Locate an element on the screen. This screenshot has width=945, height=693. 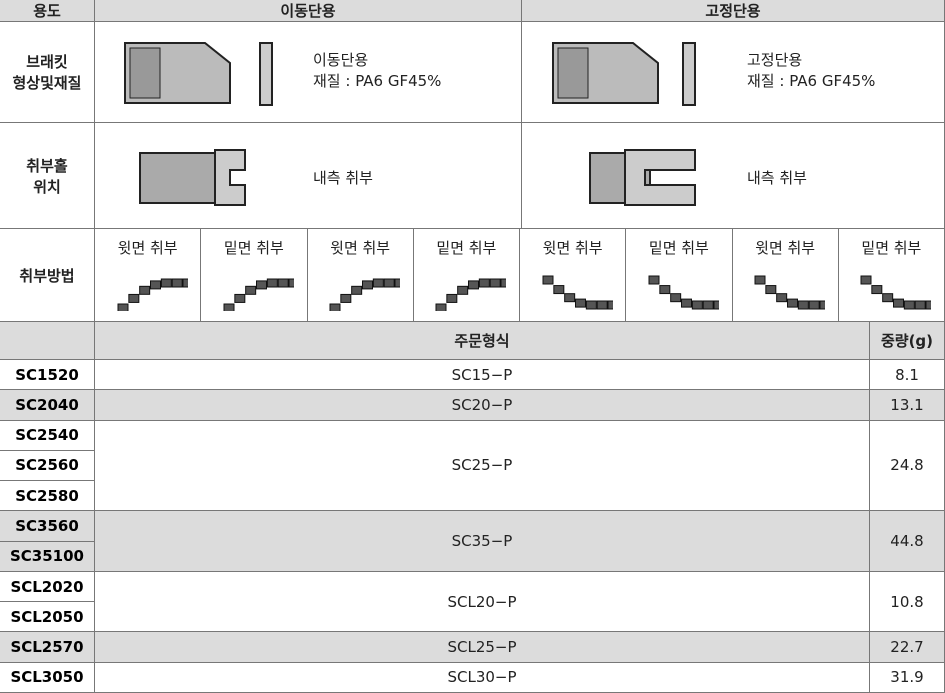
label-line: 형상및재질 is located at coordinates (47, 83).